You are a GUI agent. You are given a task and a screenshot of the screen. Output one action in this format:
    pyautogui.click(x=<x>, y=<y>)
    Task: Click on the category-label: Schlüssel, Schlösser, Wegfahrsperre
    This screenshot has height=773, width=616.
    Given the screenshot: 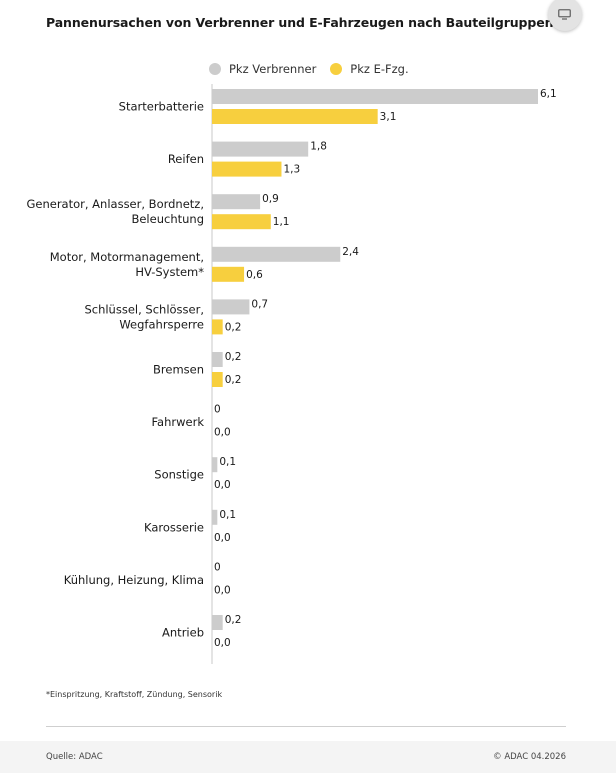 What is the action you would take?
    pyautogui.click(x=144, y=316)
    